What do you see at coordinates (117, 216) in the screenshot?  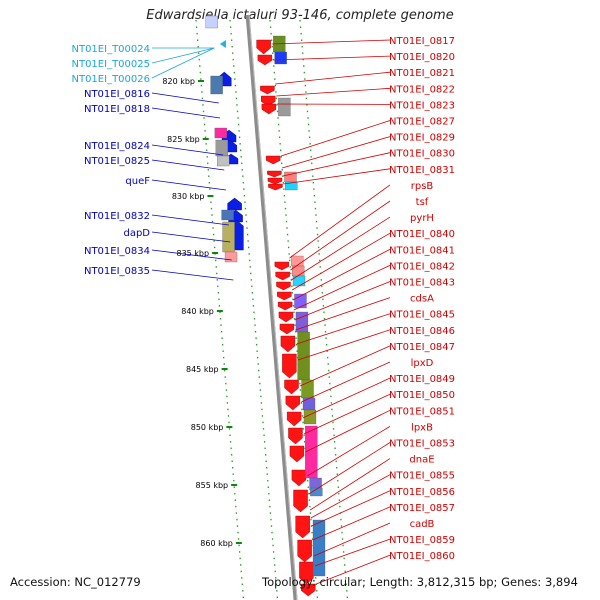 I see `left-gene-label: NT01EI_0832` at bounding box center [117, 216].